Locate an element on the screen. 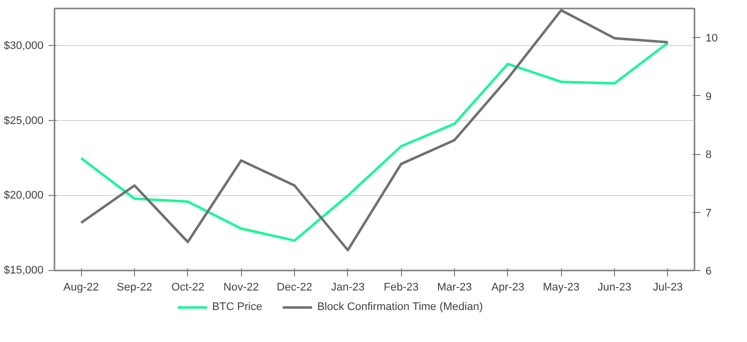 Image resolution: width=747 pixels, height=342 pixels. legend-label: Block Confirmation Time (Median) is located at coordinates (400, 307).